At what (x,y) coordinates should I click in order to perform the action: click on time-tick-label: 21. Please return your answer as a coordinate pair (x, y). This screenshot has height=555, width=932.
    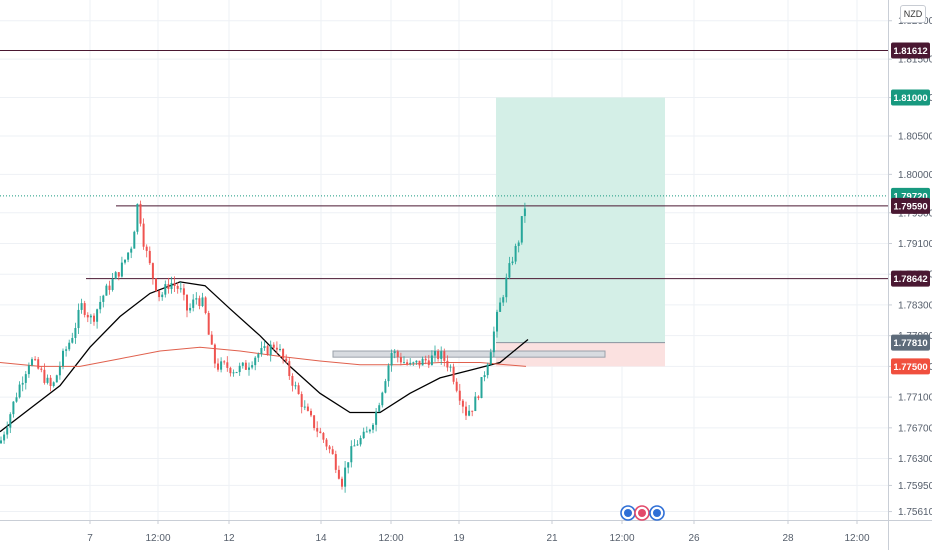
    Looking at the image, I should click on (552, 538).